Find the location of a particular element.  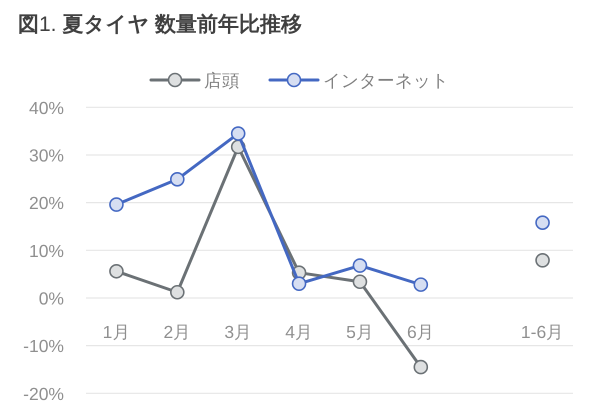

y-tick-label: -10% is located at coordinates (43, 346).